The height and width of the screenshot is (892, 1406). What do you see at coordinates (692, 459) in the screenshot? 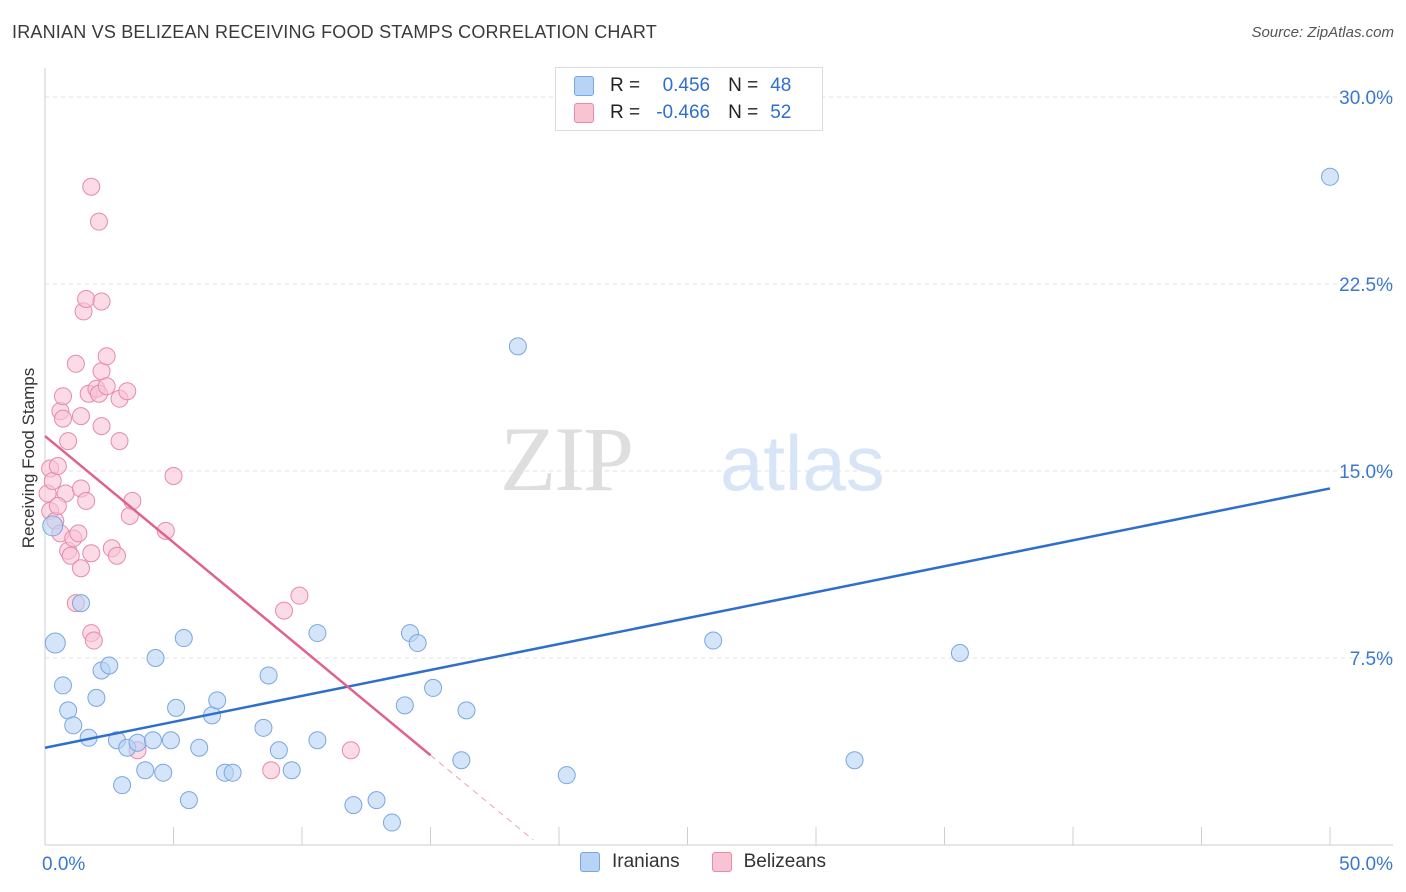
I see `watermark: ZIP atlas` at bounding box center [692, 459].